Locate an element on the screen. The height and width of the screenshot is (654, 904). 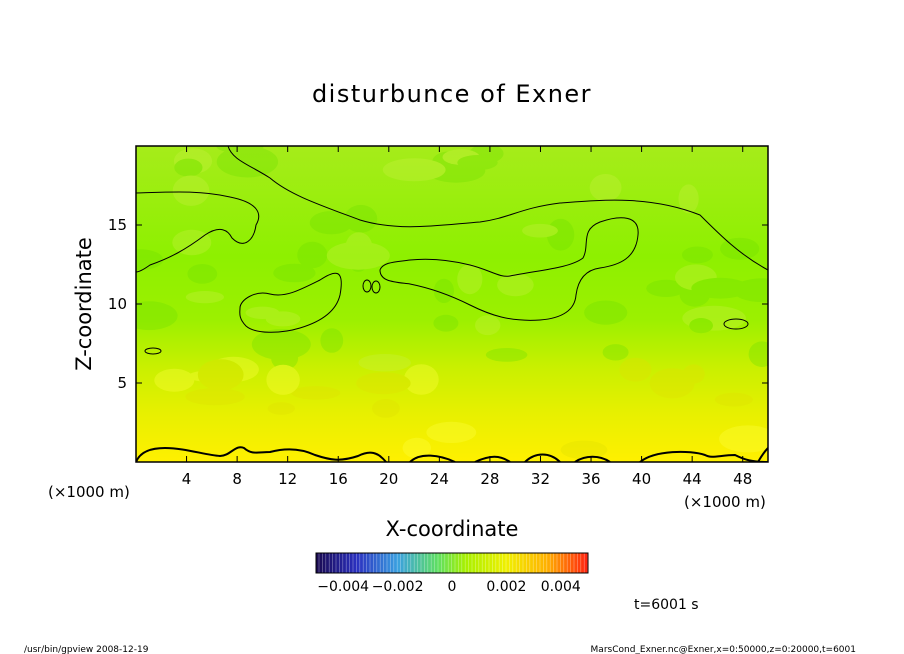
x-tick-label: 8 is located at coordinates (237, 479).